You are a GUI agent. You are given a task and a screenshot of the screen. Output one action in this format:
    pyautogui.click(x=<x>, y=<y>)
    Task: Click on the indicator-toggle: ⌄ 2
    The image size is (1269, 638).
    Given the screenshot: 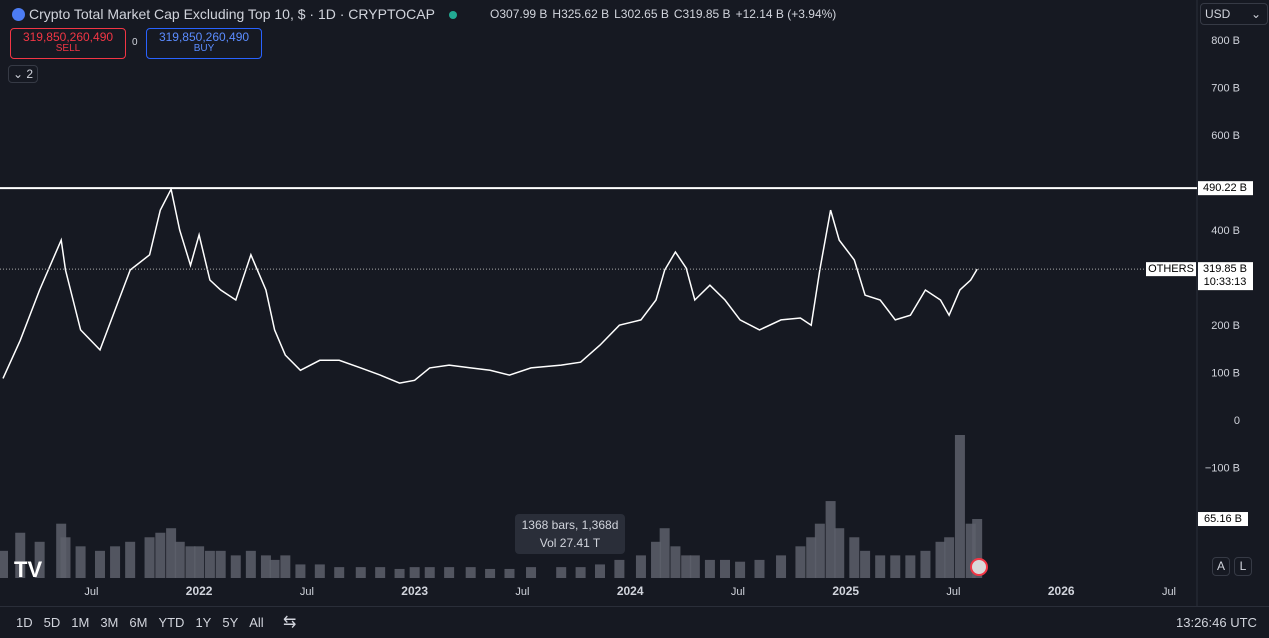 What is the action you would take?
    pyautogui.click(x=23, y=74)
    